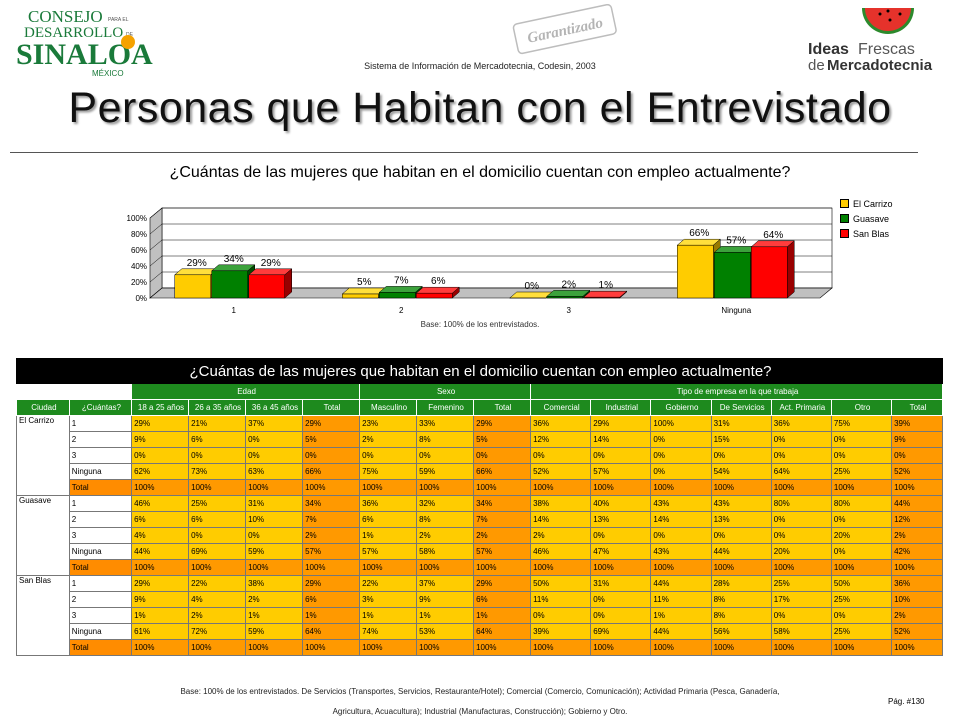  I want to click on y-tick-label: 100%, so click(137, 218).